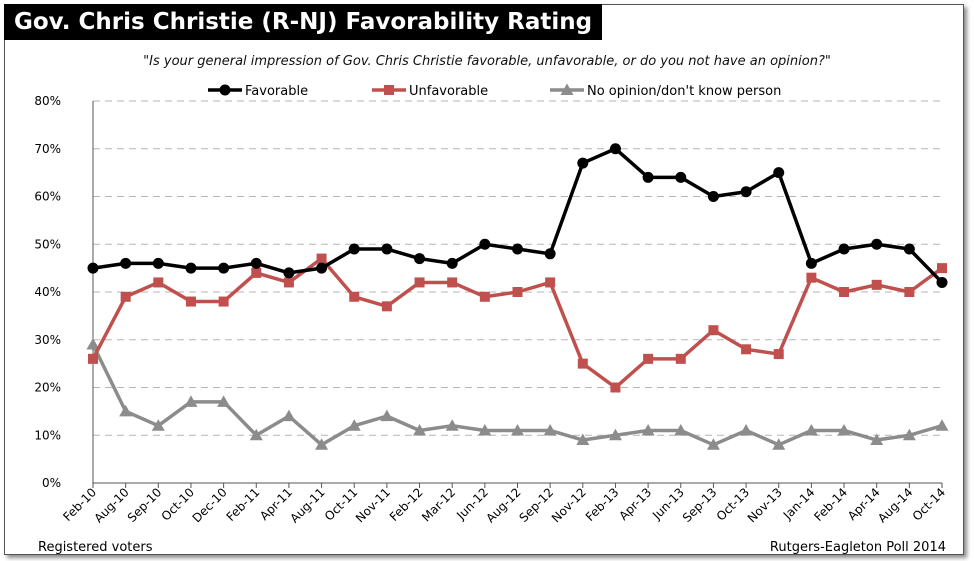  Describe the element at coordinates (373, 505) in the screenshot. I see `x-tick-label: Nov-11` at that location.